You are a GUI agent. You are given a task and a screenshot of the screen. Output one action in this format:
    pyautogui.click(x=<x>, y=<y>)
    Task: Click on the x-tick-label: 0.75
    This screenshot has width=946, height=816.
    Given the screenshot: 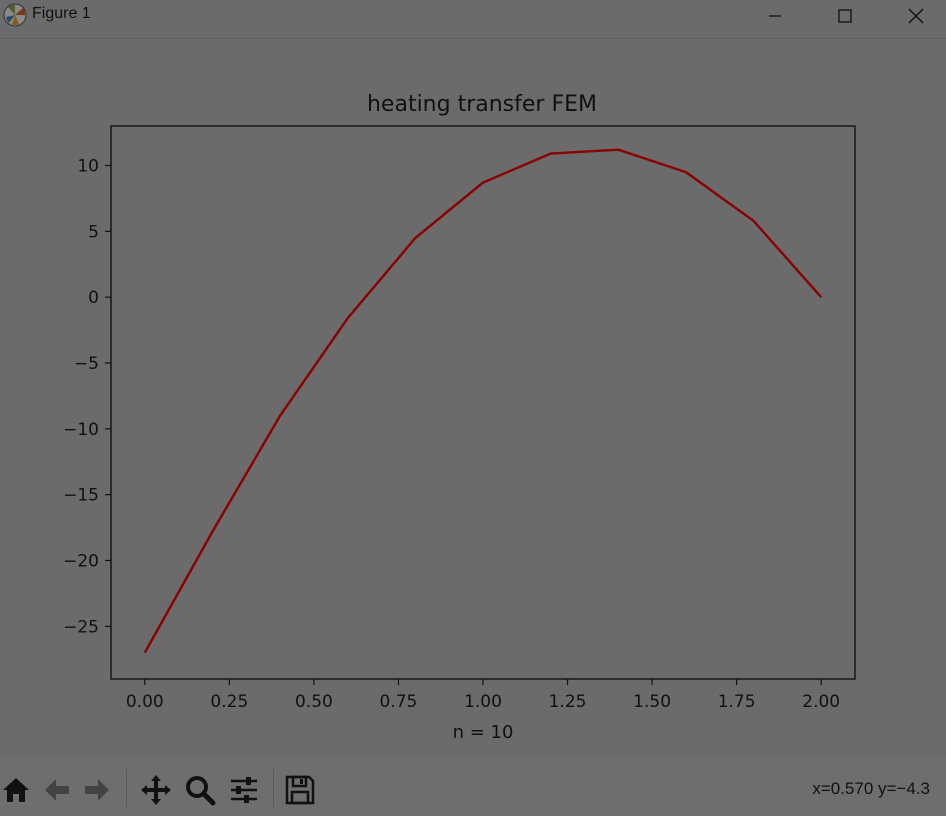 What is the action you would take?
    pyautogui.click(x=399, y=702)
    